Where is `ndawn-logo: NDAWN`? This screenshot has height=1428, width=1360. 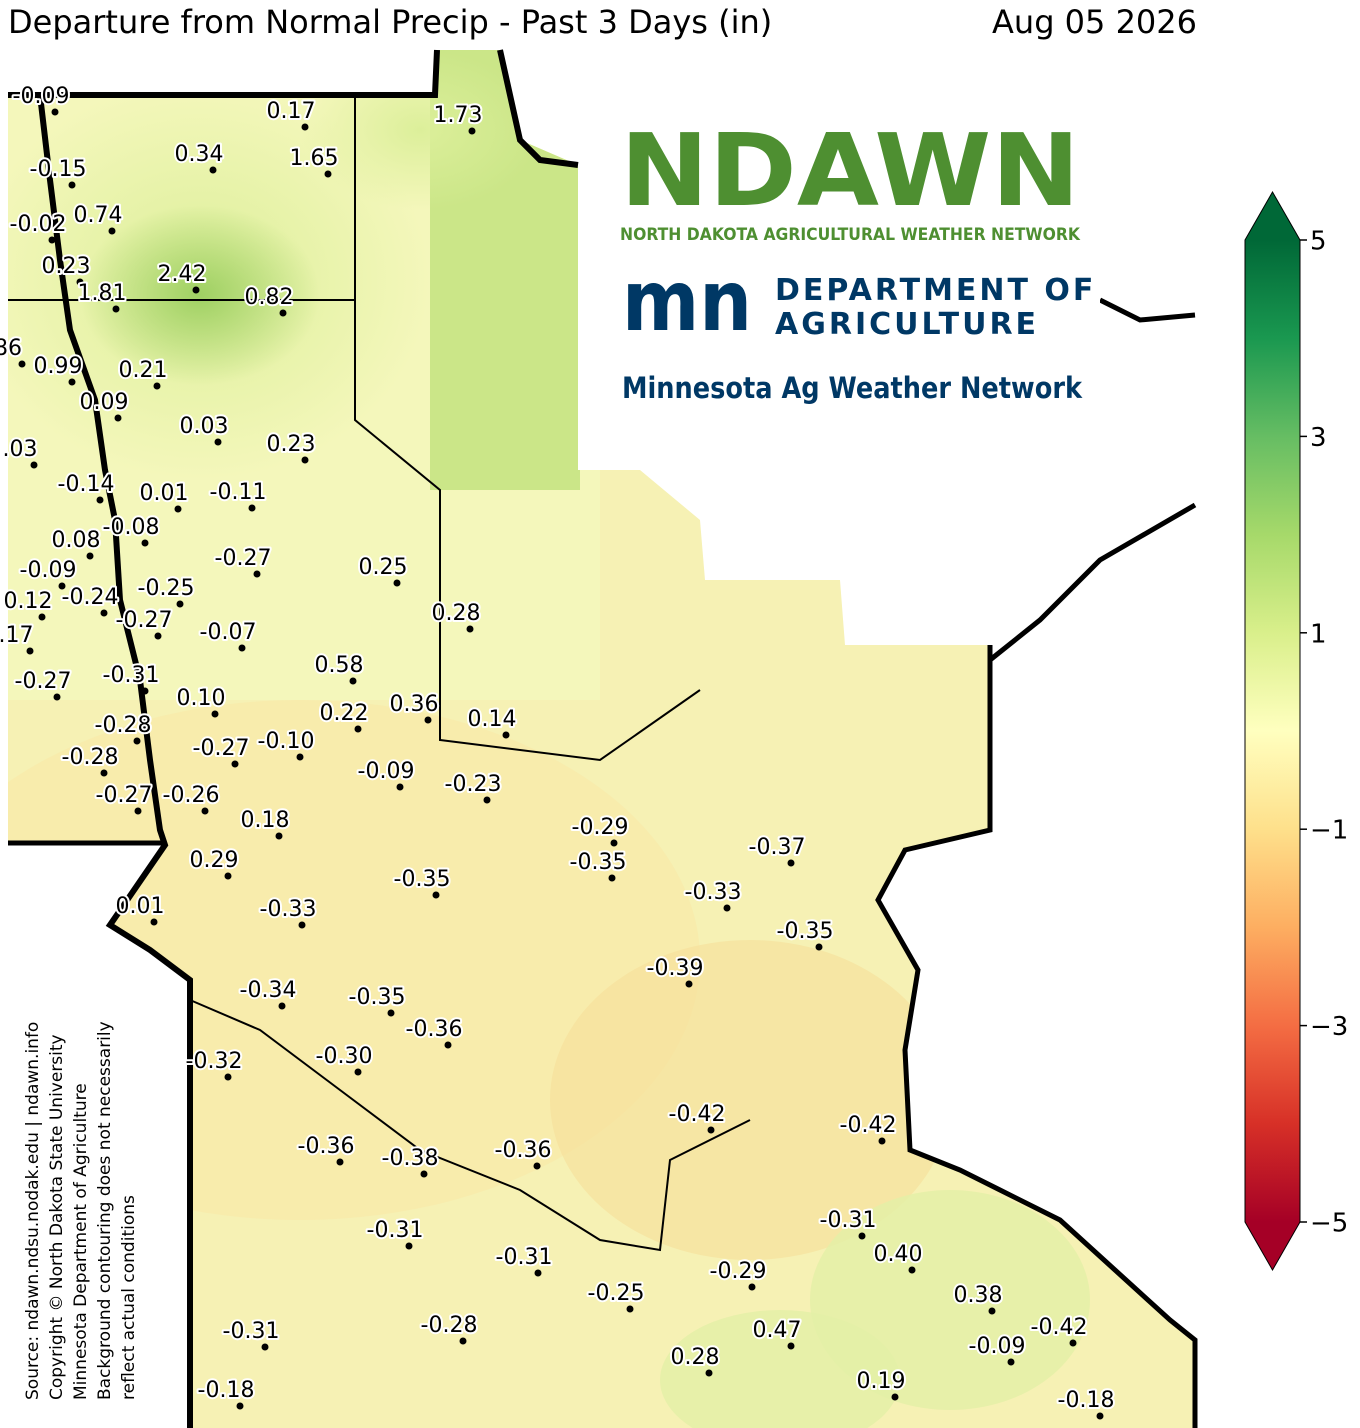
ndawn-logo: NDAWN is located at coordinates (850, 170).